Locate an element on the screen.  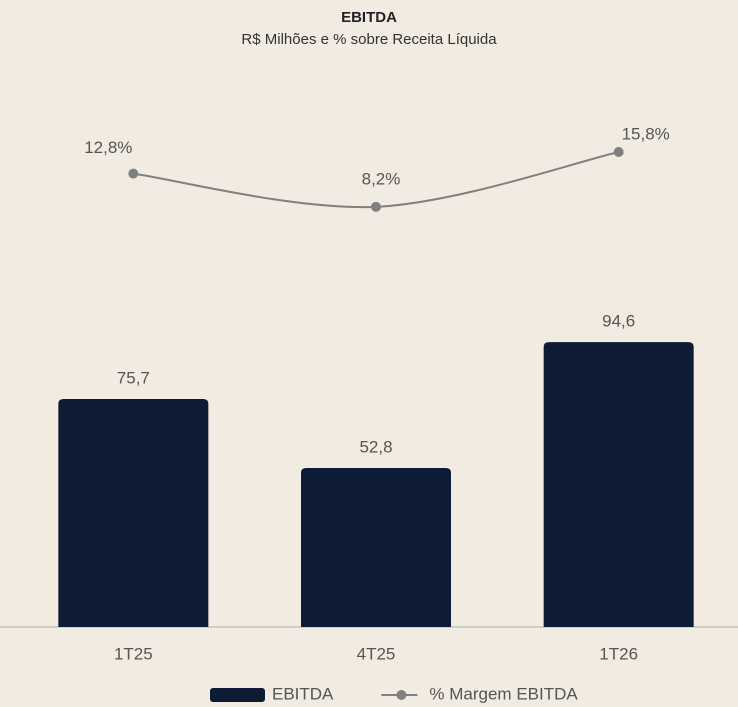
x-tick-label: 1T25 is located at coordinates (133, 653).